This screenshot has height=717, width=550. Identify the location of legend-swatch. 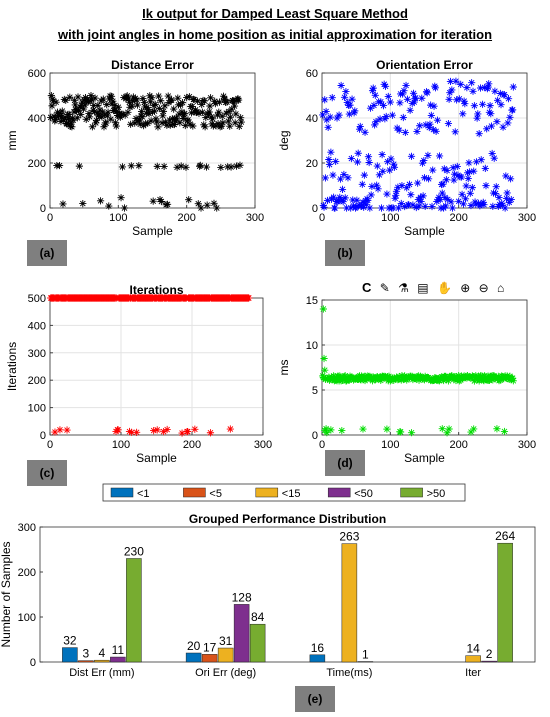
(194, 492).